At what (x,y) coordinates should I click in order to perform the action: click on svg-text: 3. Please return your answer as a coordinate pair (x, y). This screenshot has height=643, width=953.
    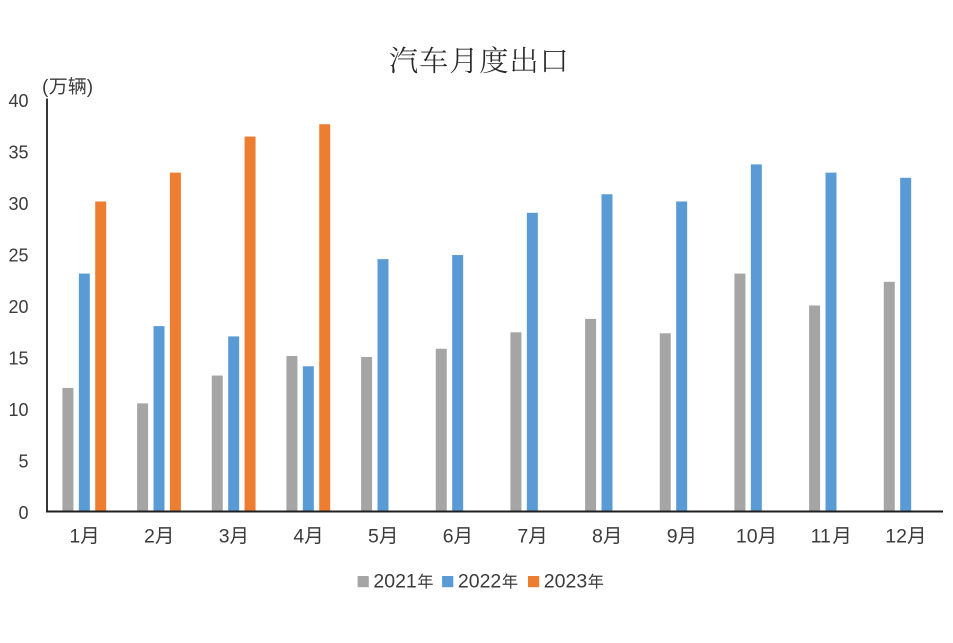
    Looking at the image, I should click on (224, 537).